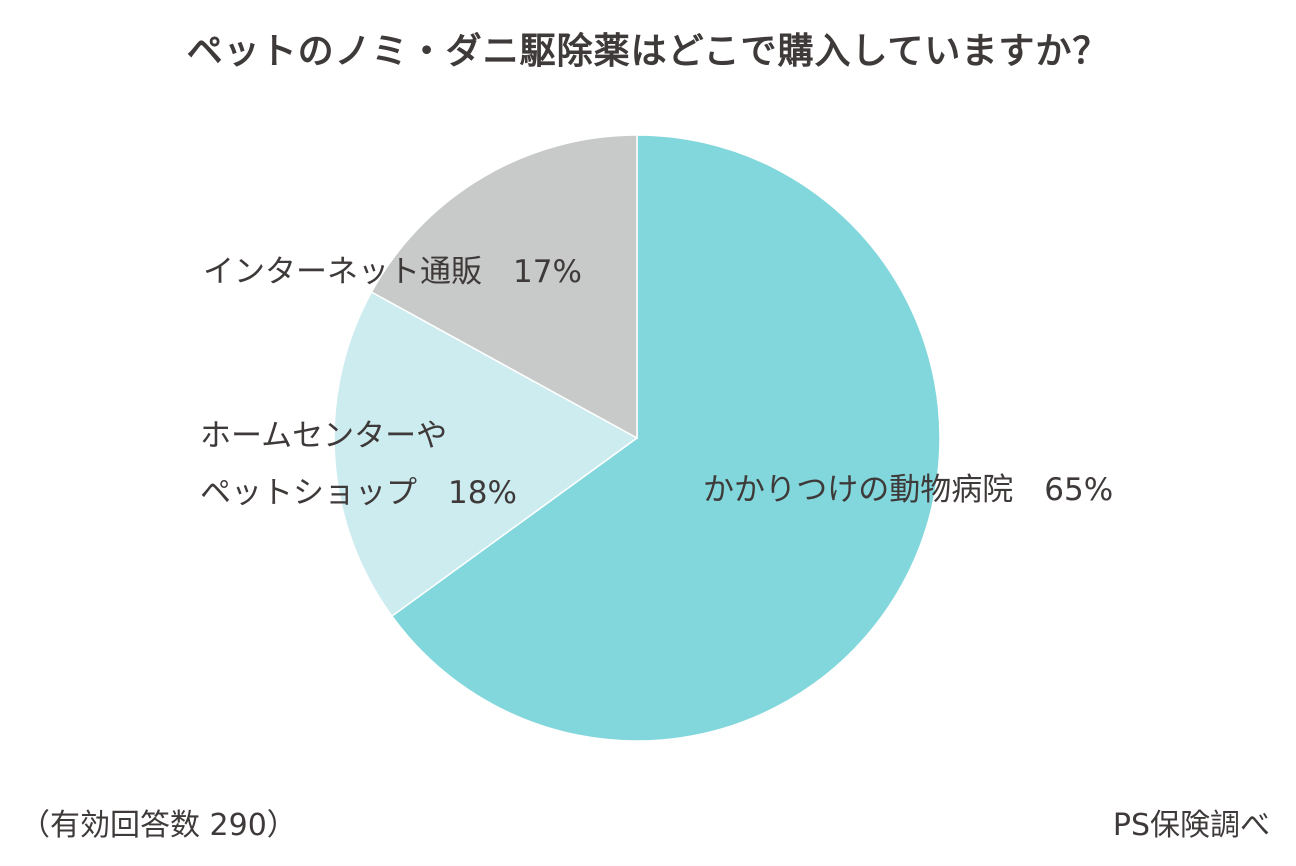 This screenshot has width=1296, height=866. What do you see at coordinates (392, 272) in the screenshot?
I see `slice-label-2-line-0: インターネット通販 17%` at bounding box center [392, 272].